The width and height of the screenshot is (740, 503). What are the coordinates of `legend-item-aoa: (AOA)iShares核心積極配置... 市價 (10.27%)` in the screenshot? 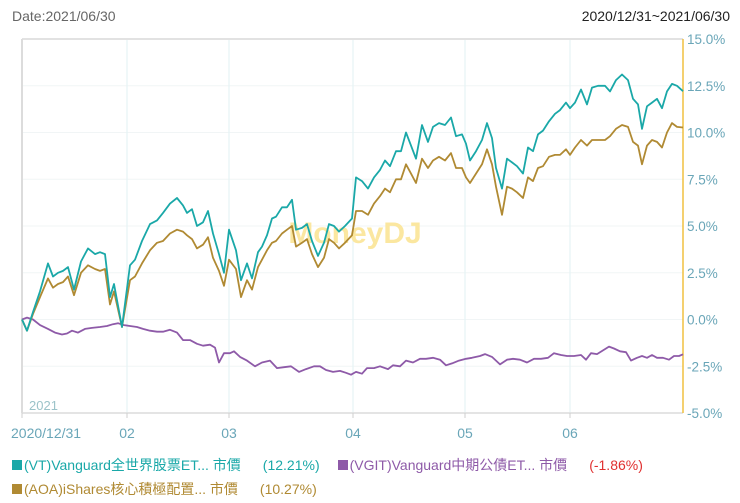 It's located at (164, 489).